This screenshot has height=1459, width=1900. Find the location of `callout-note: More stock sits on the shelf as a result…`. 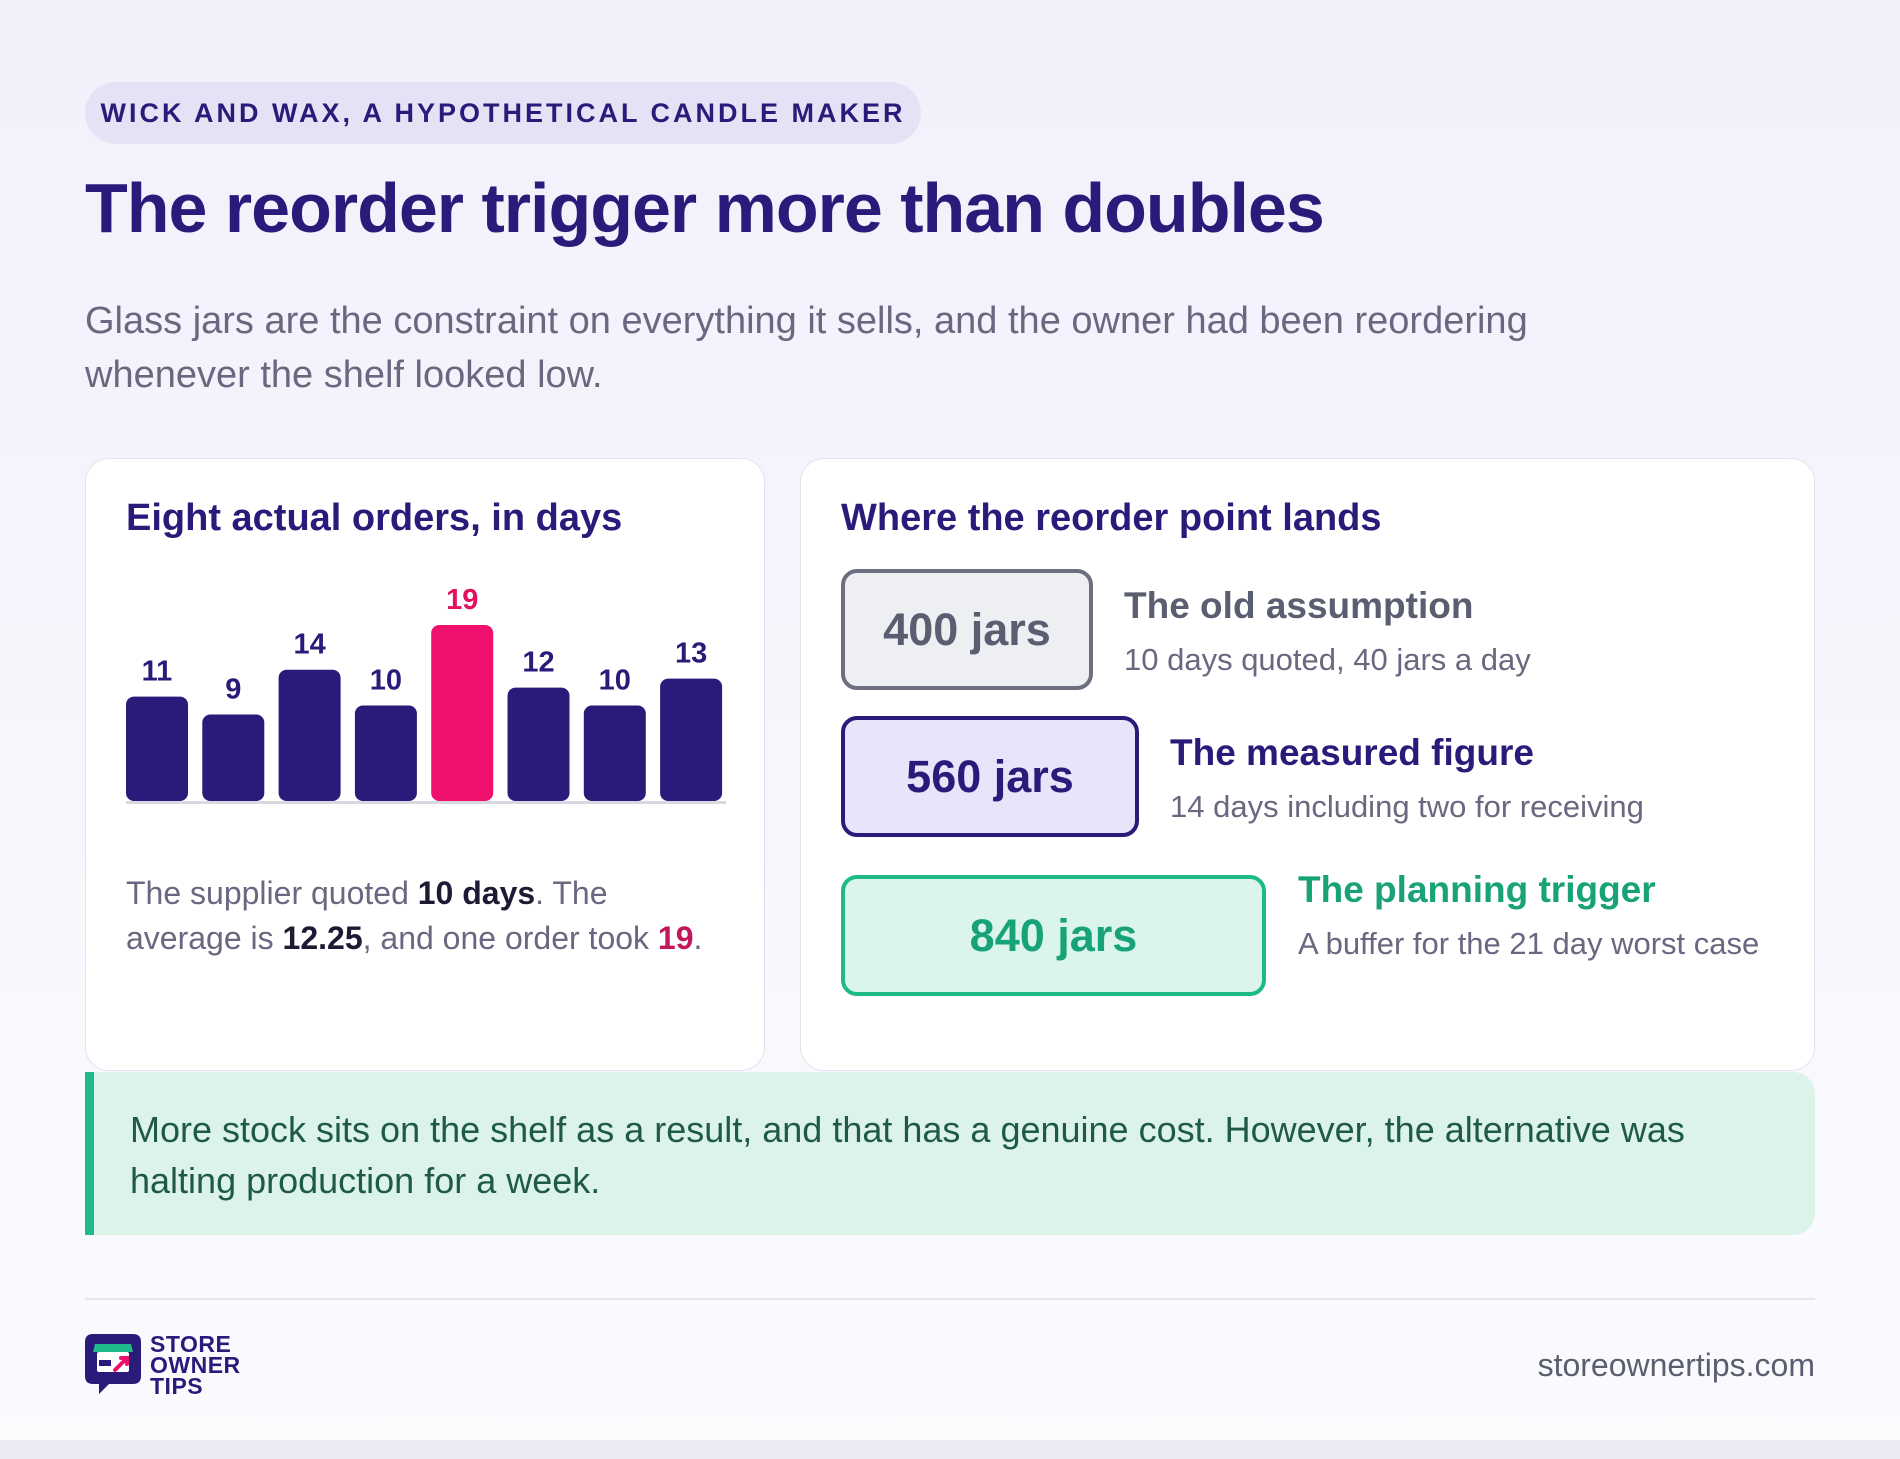

callout-note: More stock sits on the shelf as a result… is located at coordinates (950, 1153).